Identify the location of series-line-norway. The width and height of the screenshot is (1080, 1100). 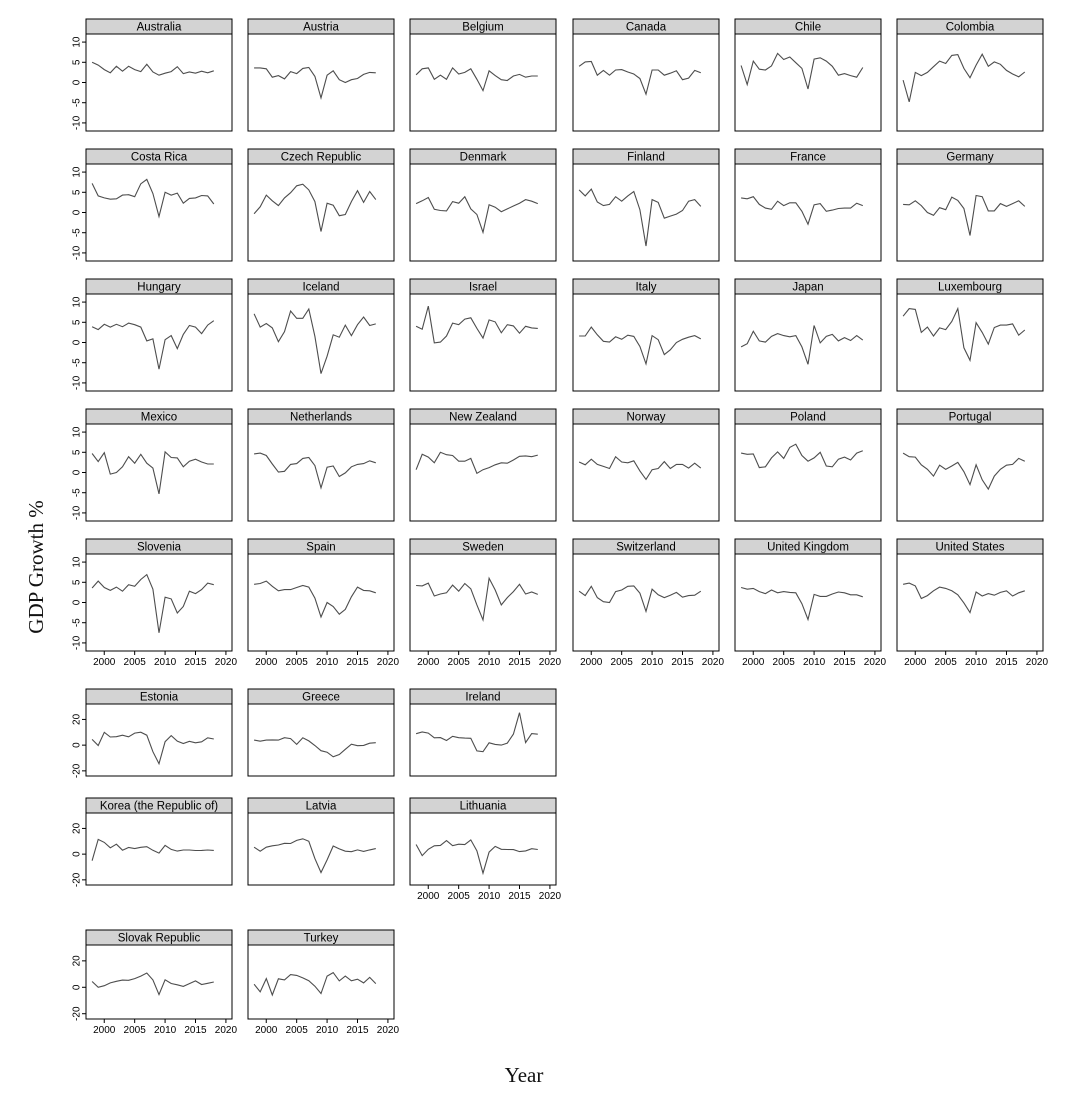
(640, 468).